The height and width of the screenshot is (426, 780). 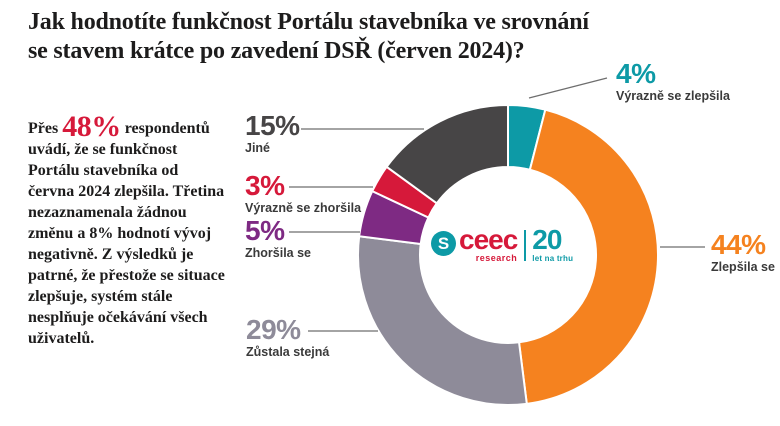 What do you see at coordinates (272, 125) in the screenshot?
I see `segment-percent: 15%` at bounding box center [272, 125].